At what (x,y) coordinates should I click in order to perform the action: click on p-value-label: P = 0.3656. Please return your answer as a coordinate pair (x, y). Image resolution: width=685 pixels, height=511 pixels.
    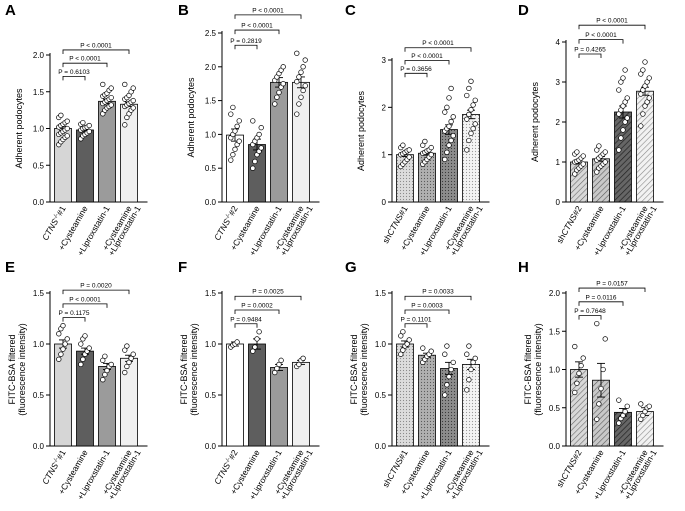
    Looking at the image, I should click on (416, 69).